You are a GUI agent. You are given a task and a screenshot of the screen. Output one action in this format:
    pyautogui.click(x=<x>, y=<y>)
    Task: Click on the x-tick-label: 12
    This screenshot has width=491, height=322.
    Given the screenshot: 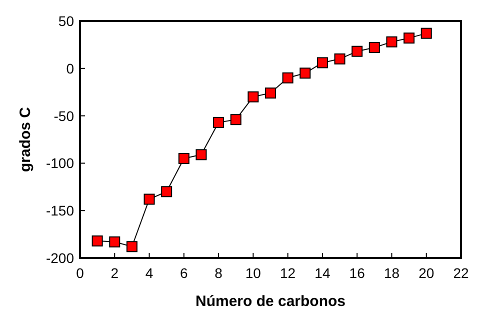 What is the action you would take?
    pyautogui.click(x=288, y=273)
    